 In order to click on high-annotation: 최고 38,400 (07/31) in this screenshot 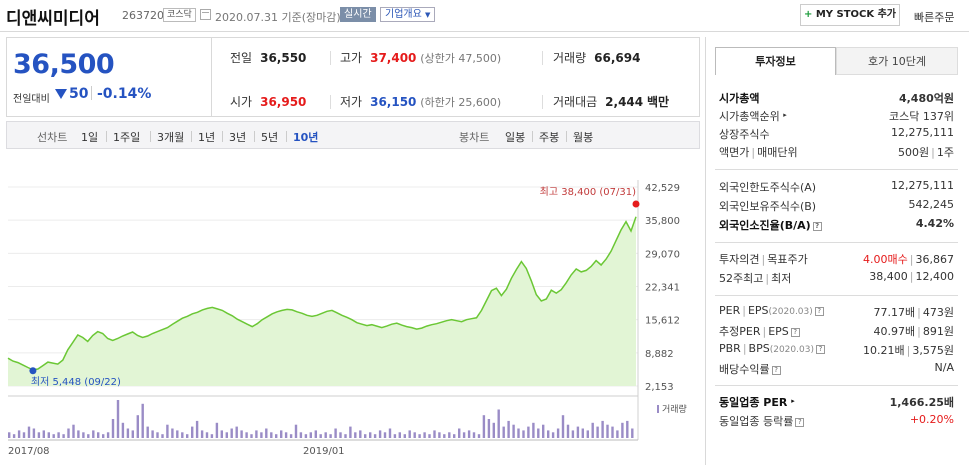, I will do `click(588, 192)`.